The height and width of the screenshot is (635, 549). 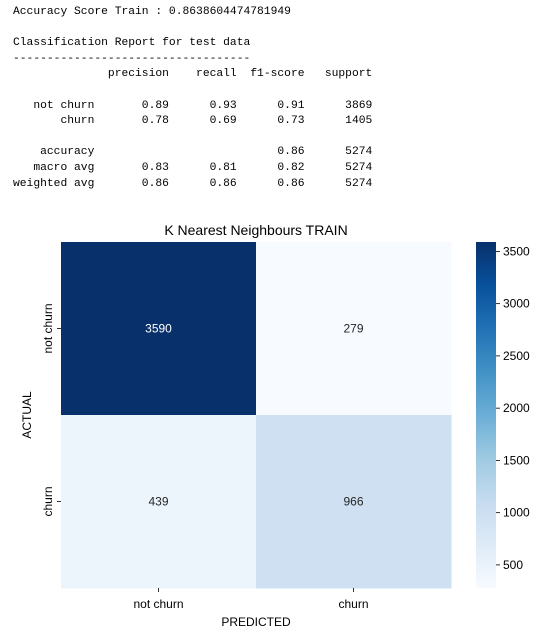 What do you see at coordinates (48, 501) in the screenshot?
I see `y-tick-label: churn` at bounding box center [48, 501].